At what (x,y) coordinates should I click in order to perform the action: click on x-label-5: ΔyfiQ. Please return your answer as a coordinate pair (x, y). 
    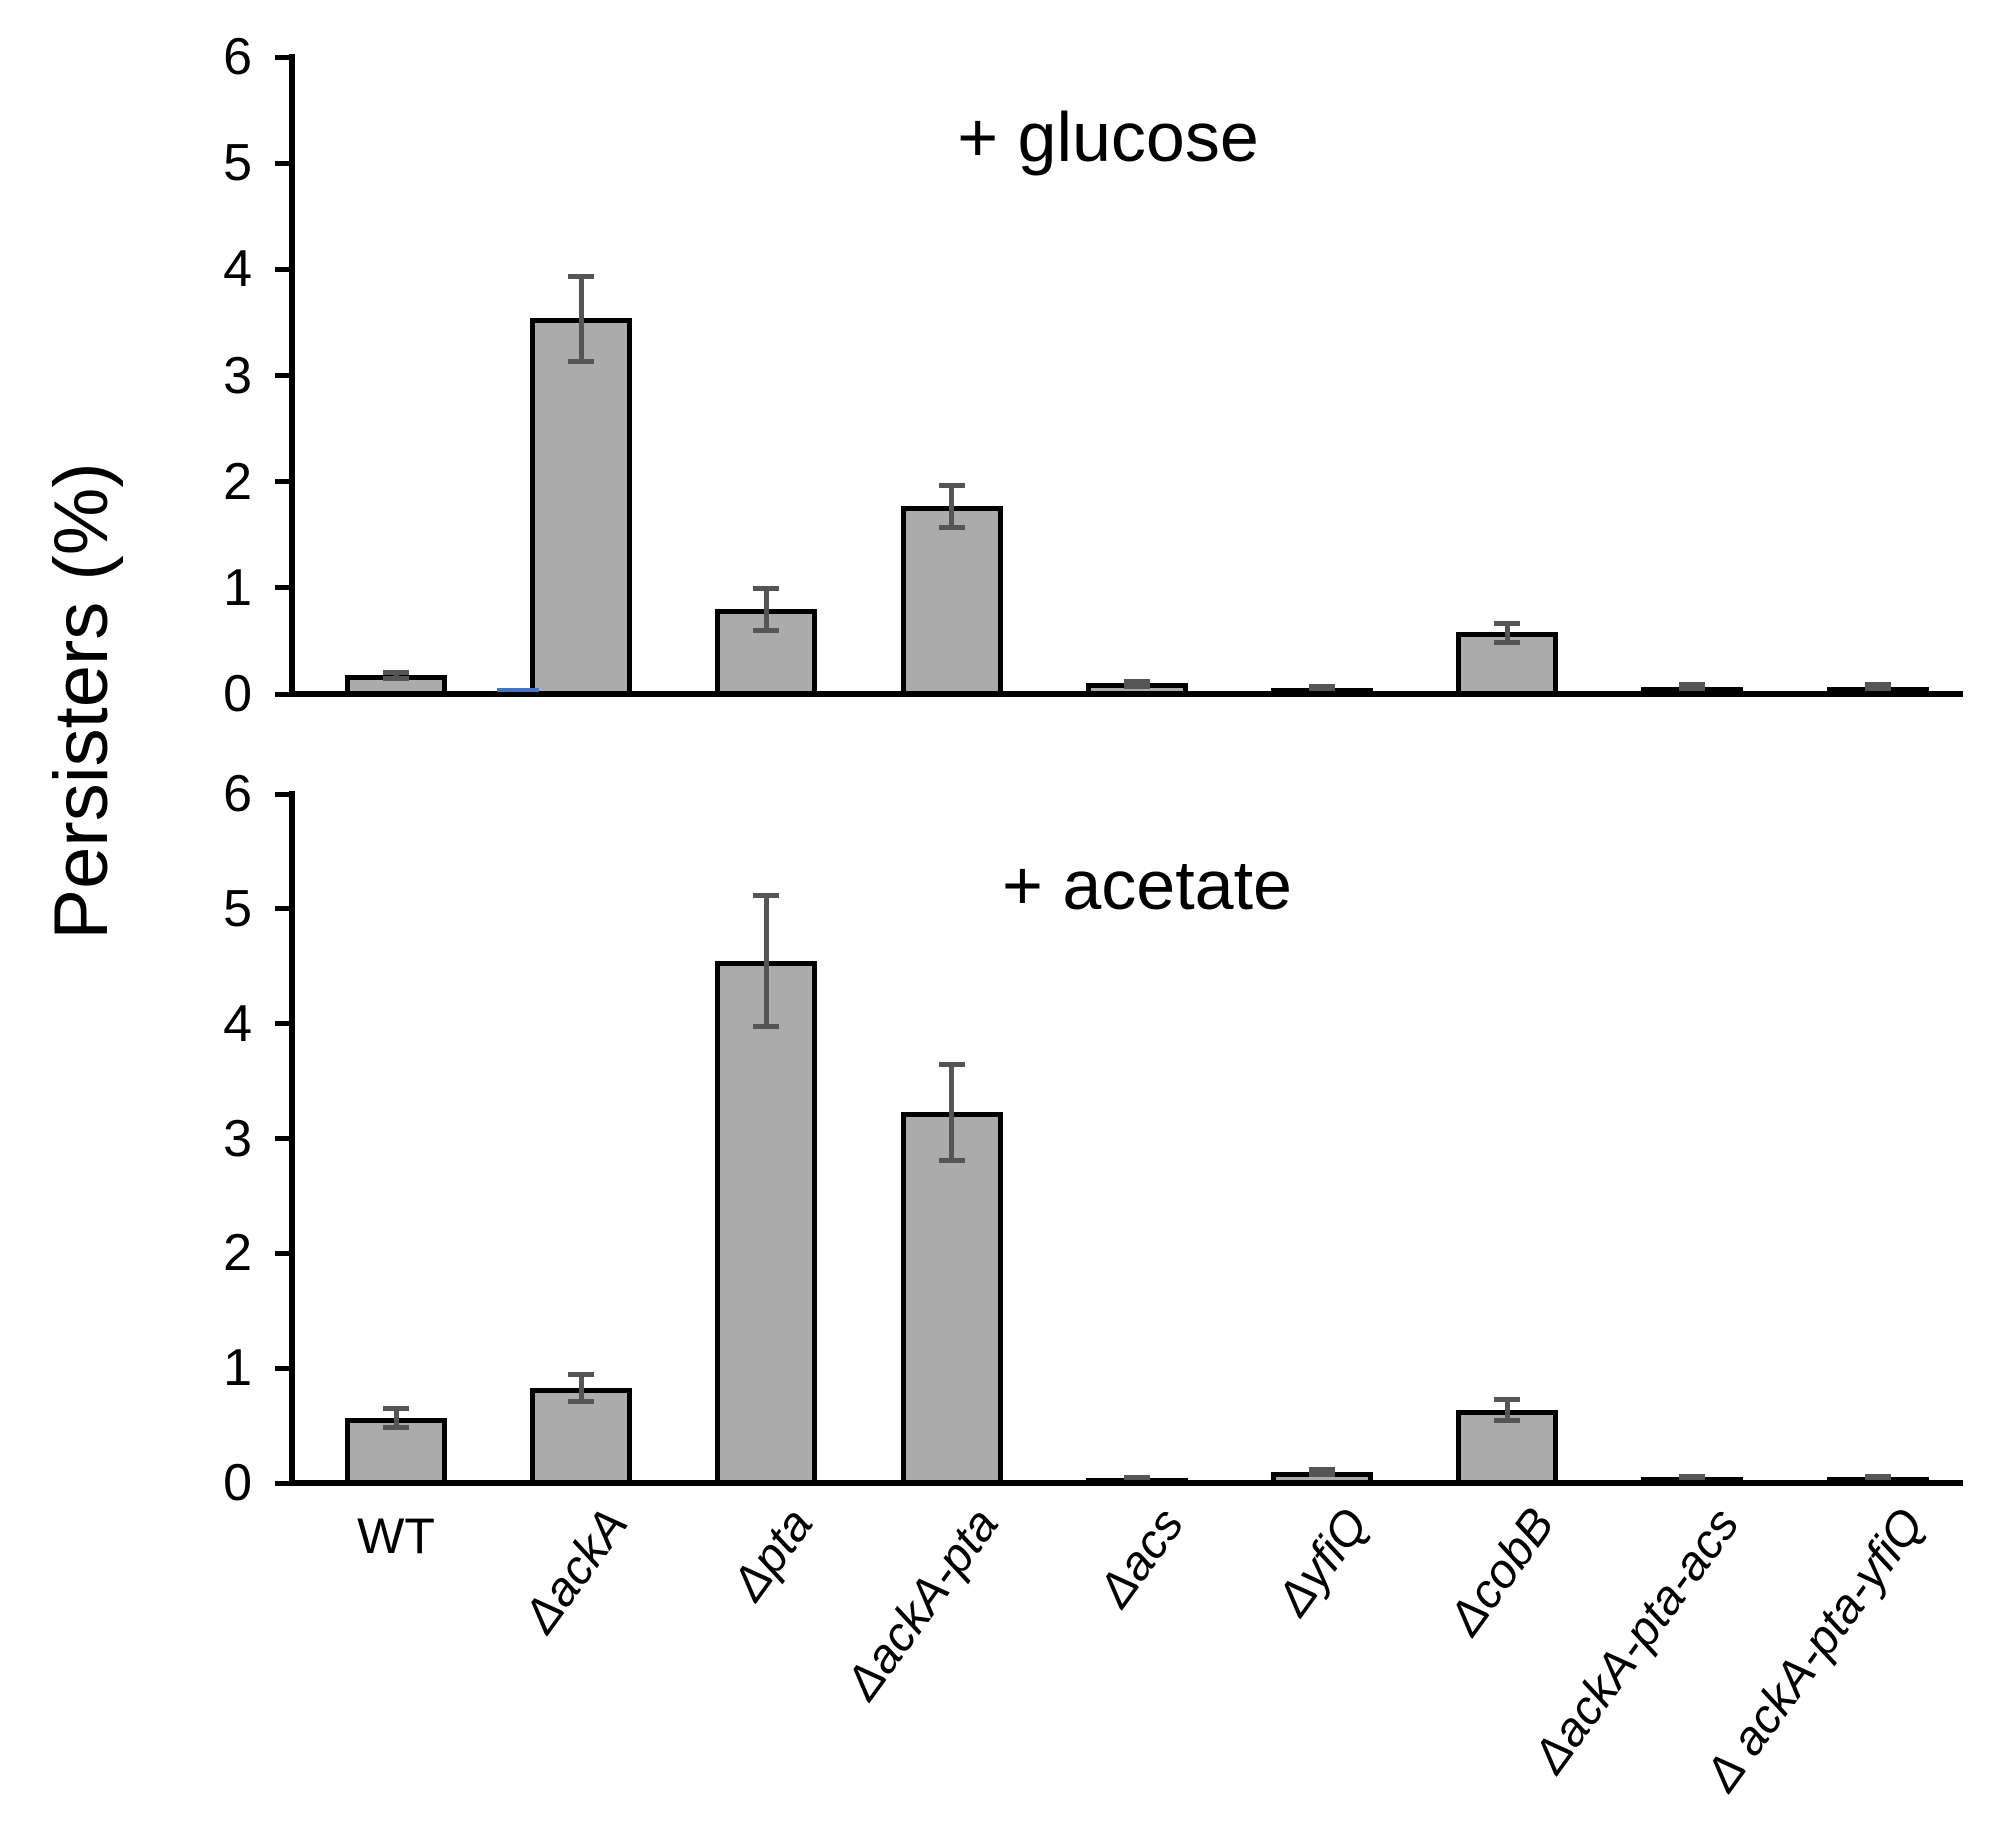
    Looking at the image, I should click on (1323, 1562).